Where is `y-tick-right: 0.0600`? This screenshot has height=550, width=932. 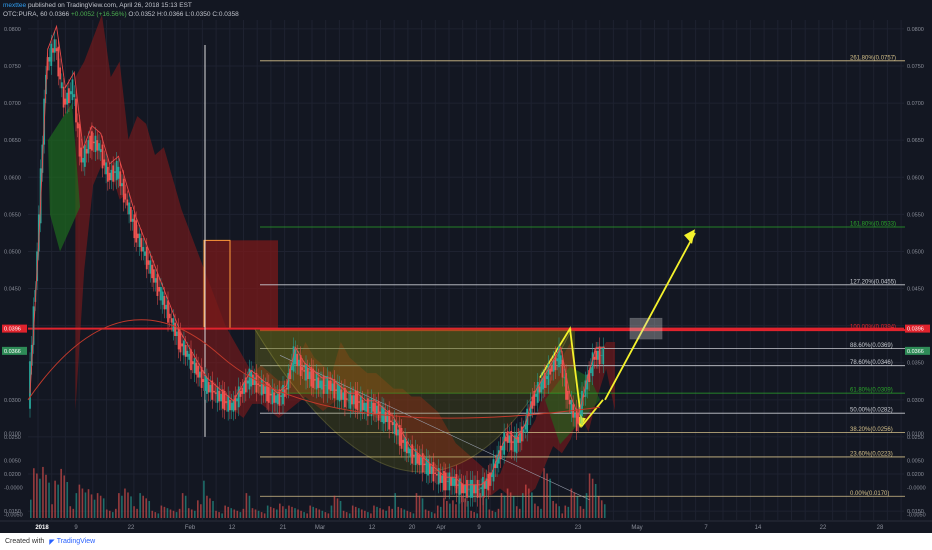 y-tick-right: 0.0600 is located at coordinates (915, 178).